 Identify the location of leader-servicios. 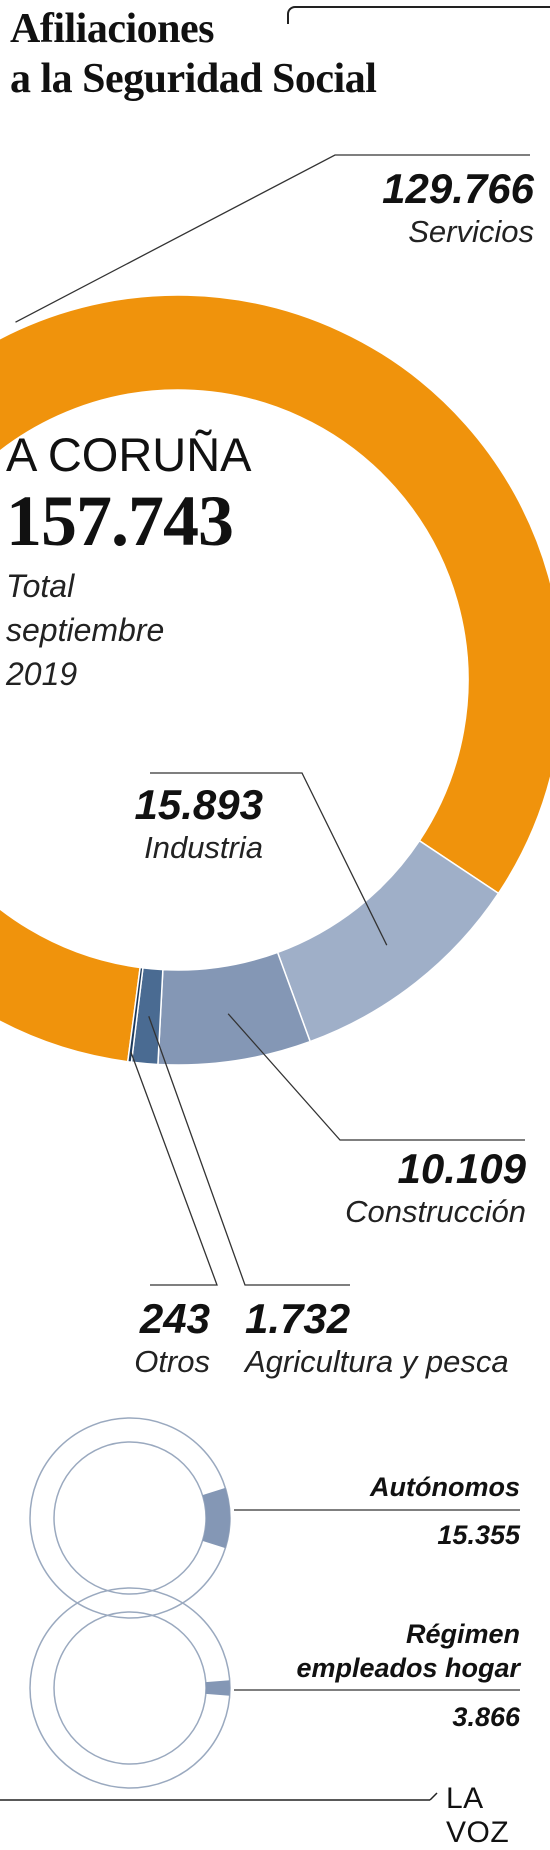
(272, 238).